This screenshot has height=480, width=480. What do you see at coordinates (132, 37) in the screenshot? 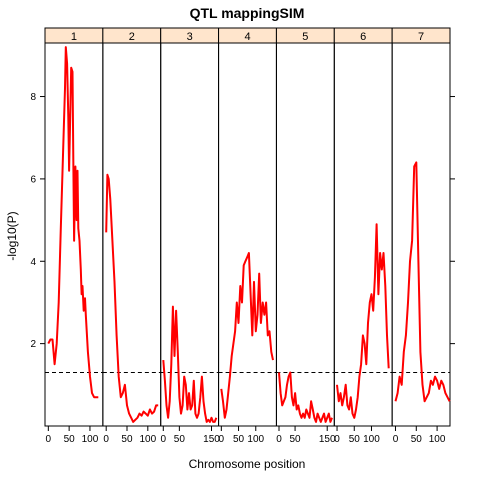
I see `panel-strip-label: 2` at bounding box center [132, 37].